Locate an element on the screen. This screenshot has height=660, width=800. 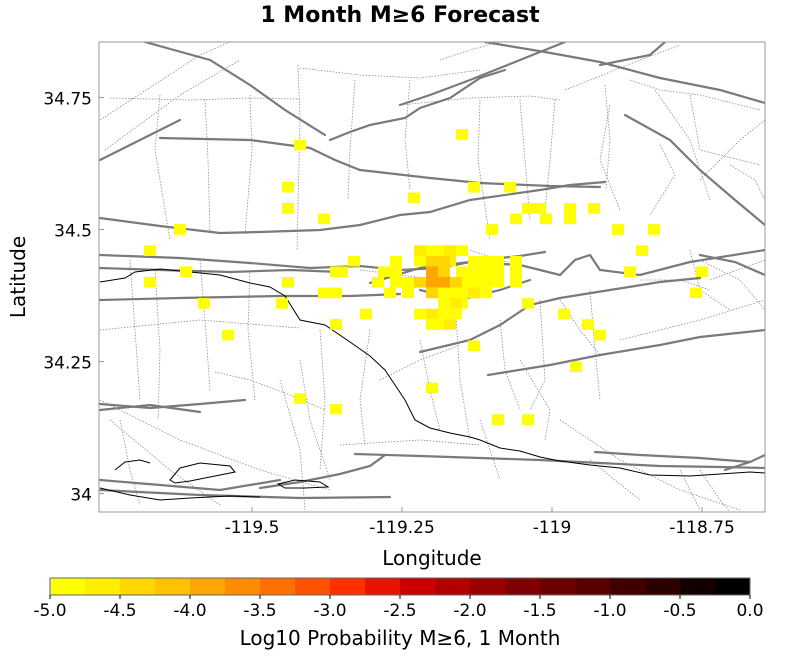
colorbar-tick-label: -0.5 is located at coordinates (679, 611).